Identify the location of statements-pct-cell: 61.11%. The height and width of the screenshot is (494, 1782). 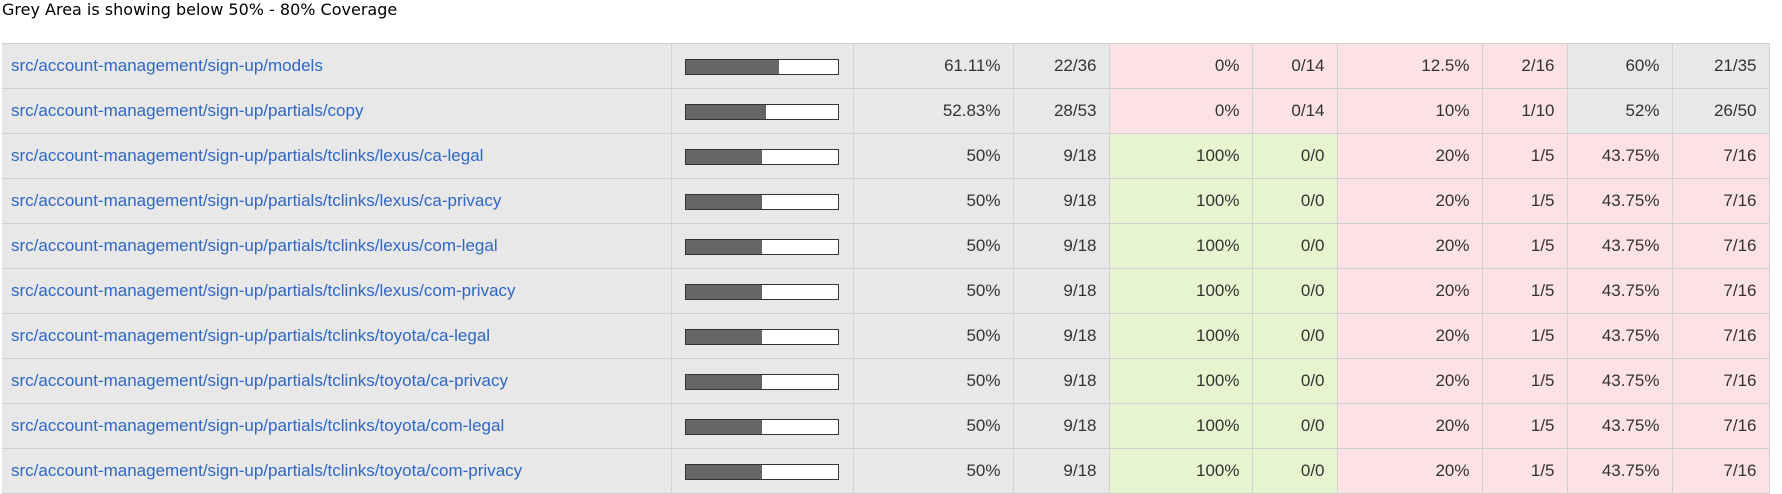
(933, 66).